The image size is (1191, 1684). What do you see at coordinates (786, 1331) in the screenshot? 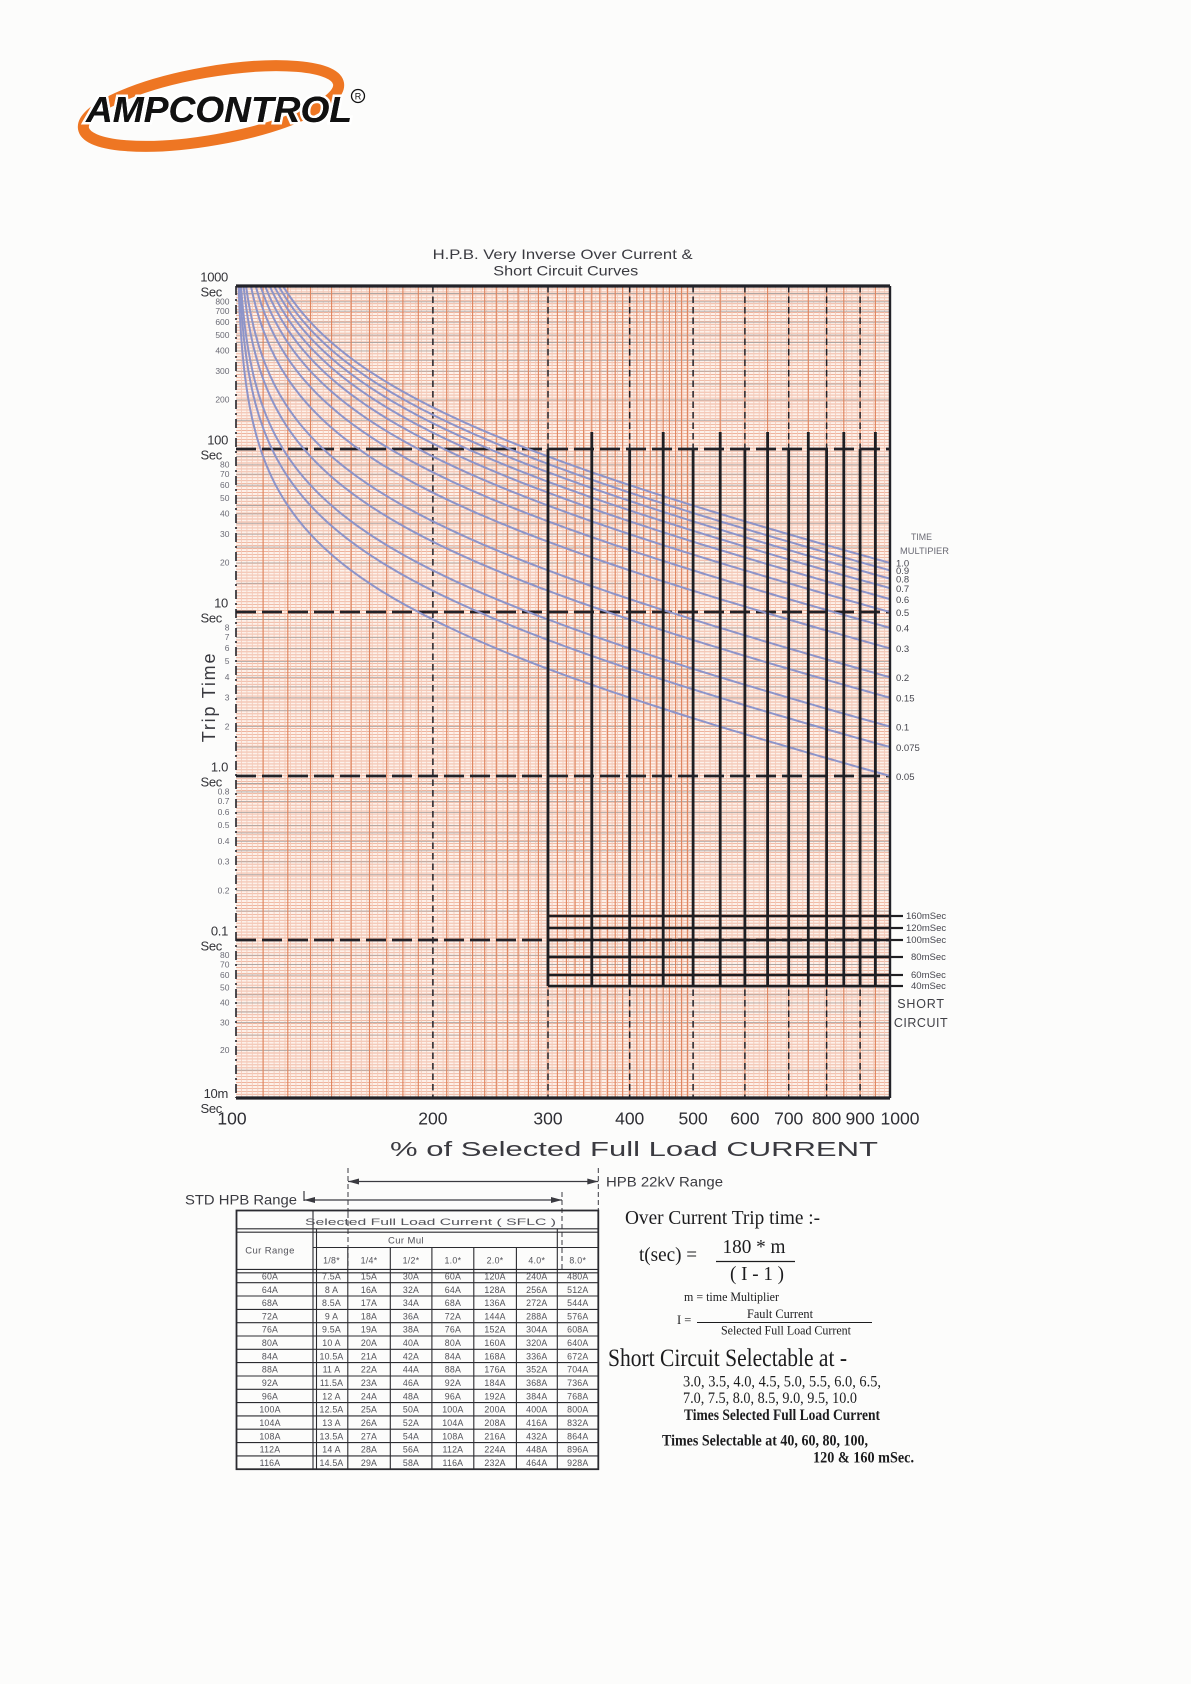
I see `svg-text: Selected Full Load Current` at bounding box center [786, 1331].